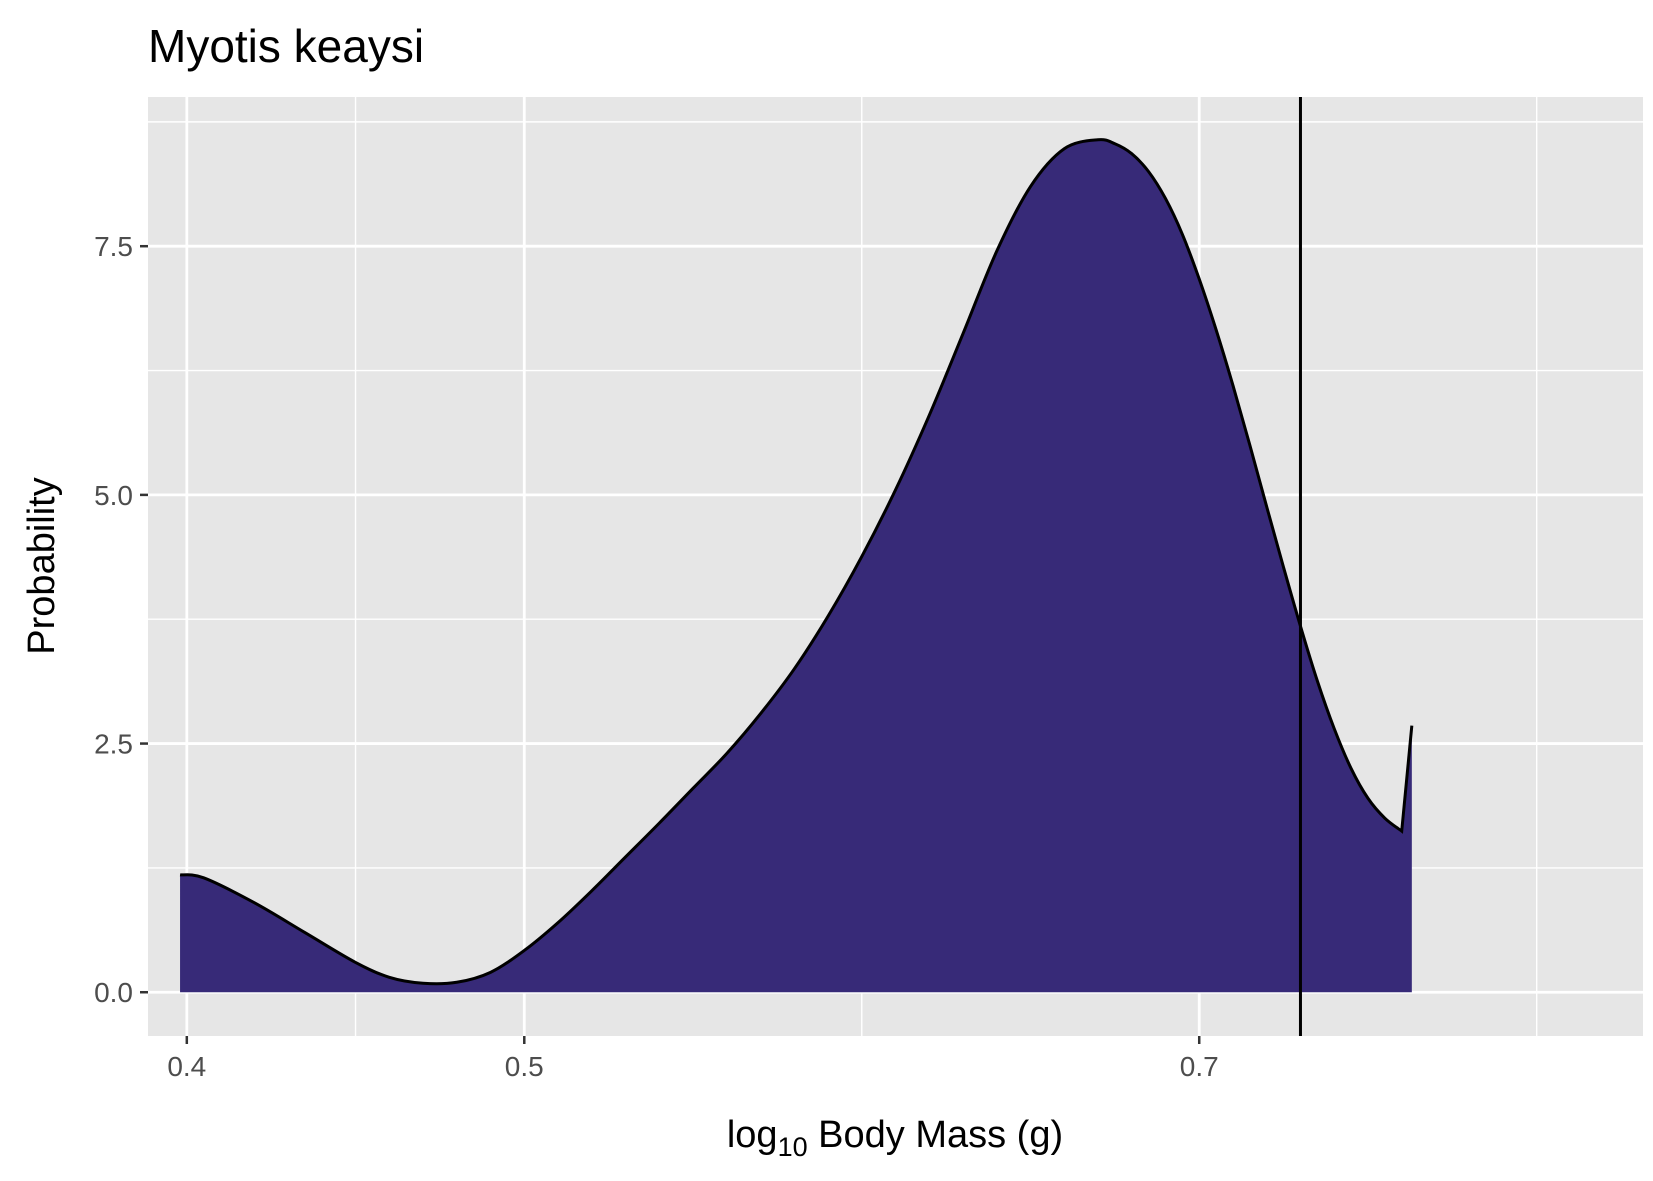  What do you see at coordinates (121, 619) in the screenshot?
I see `y-axis: 0.0 2.5 5.0 7.5` at bounding box center [121, 619].